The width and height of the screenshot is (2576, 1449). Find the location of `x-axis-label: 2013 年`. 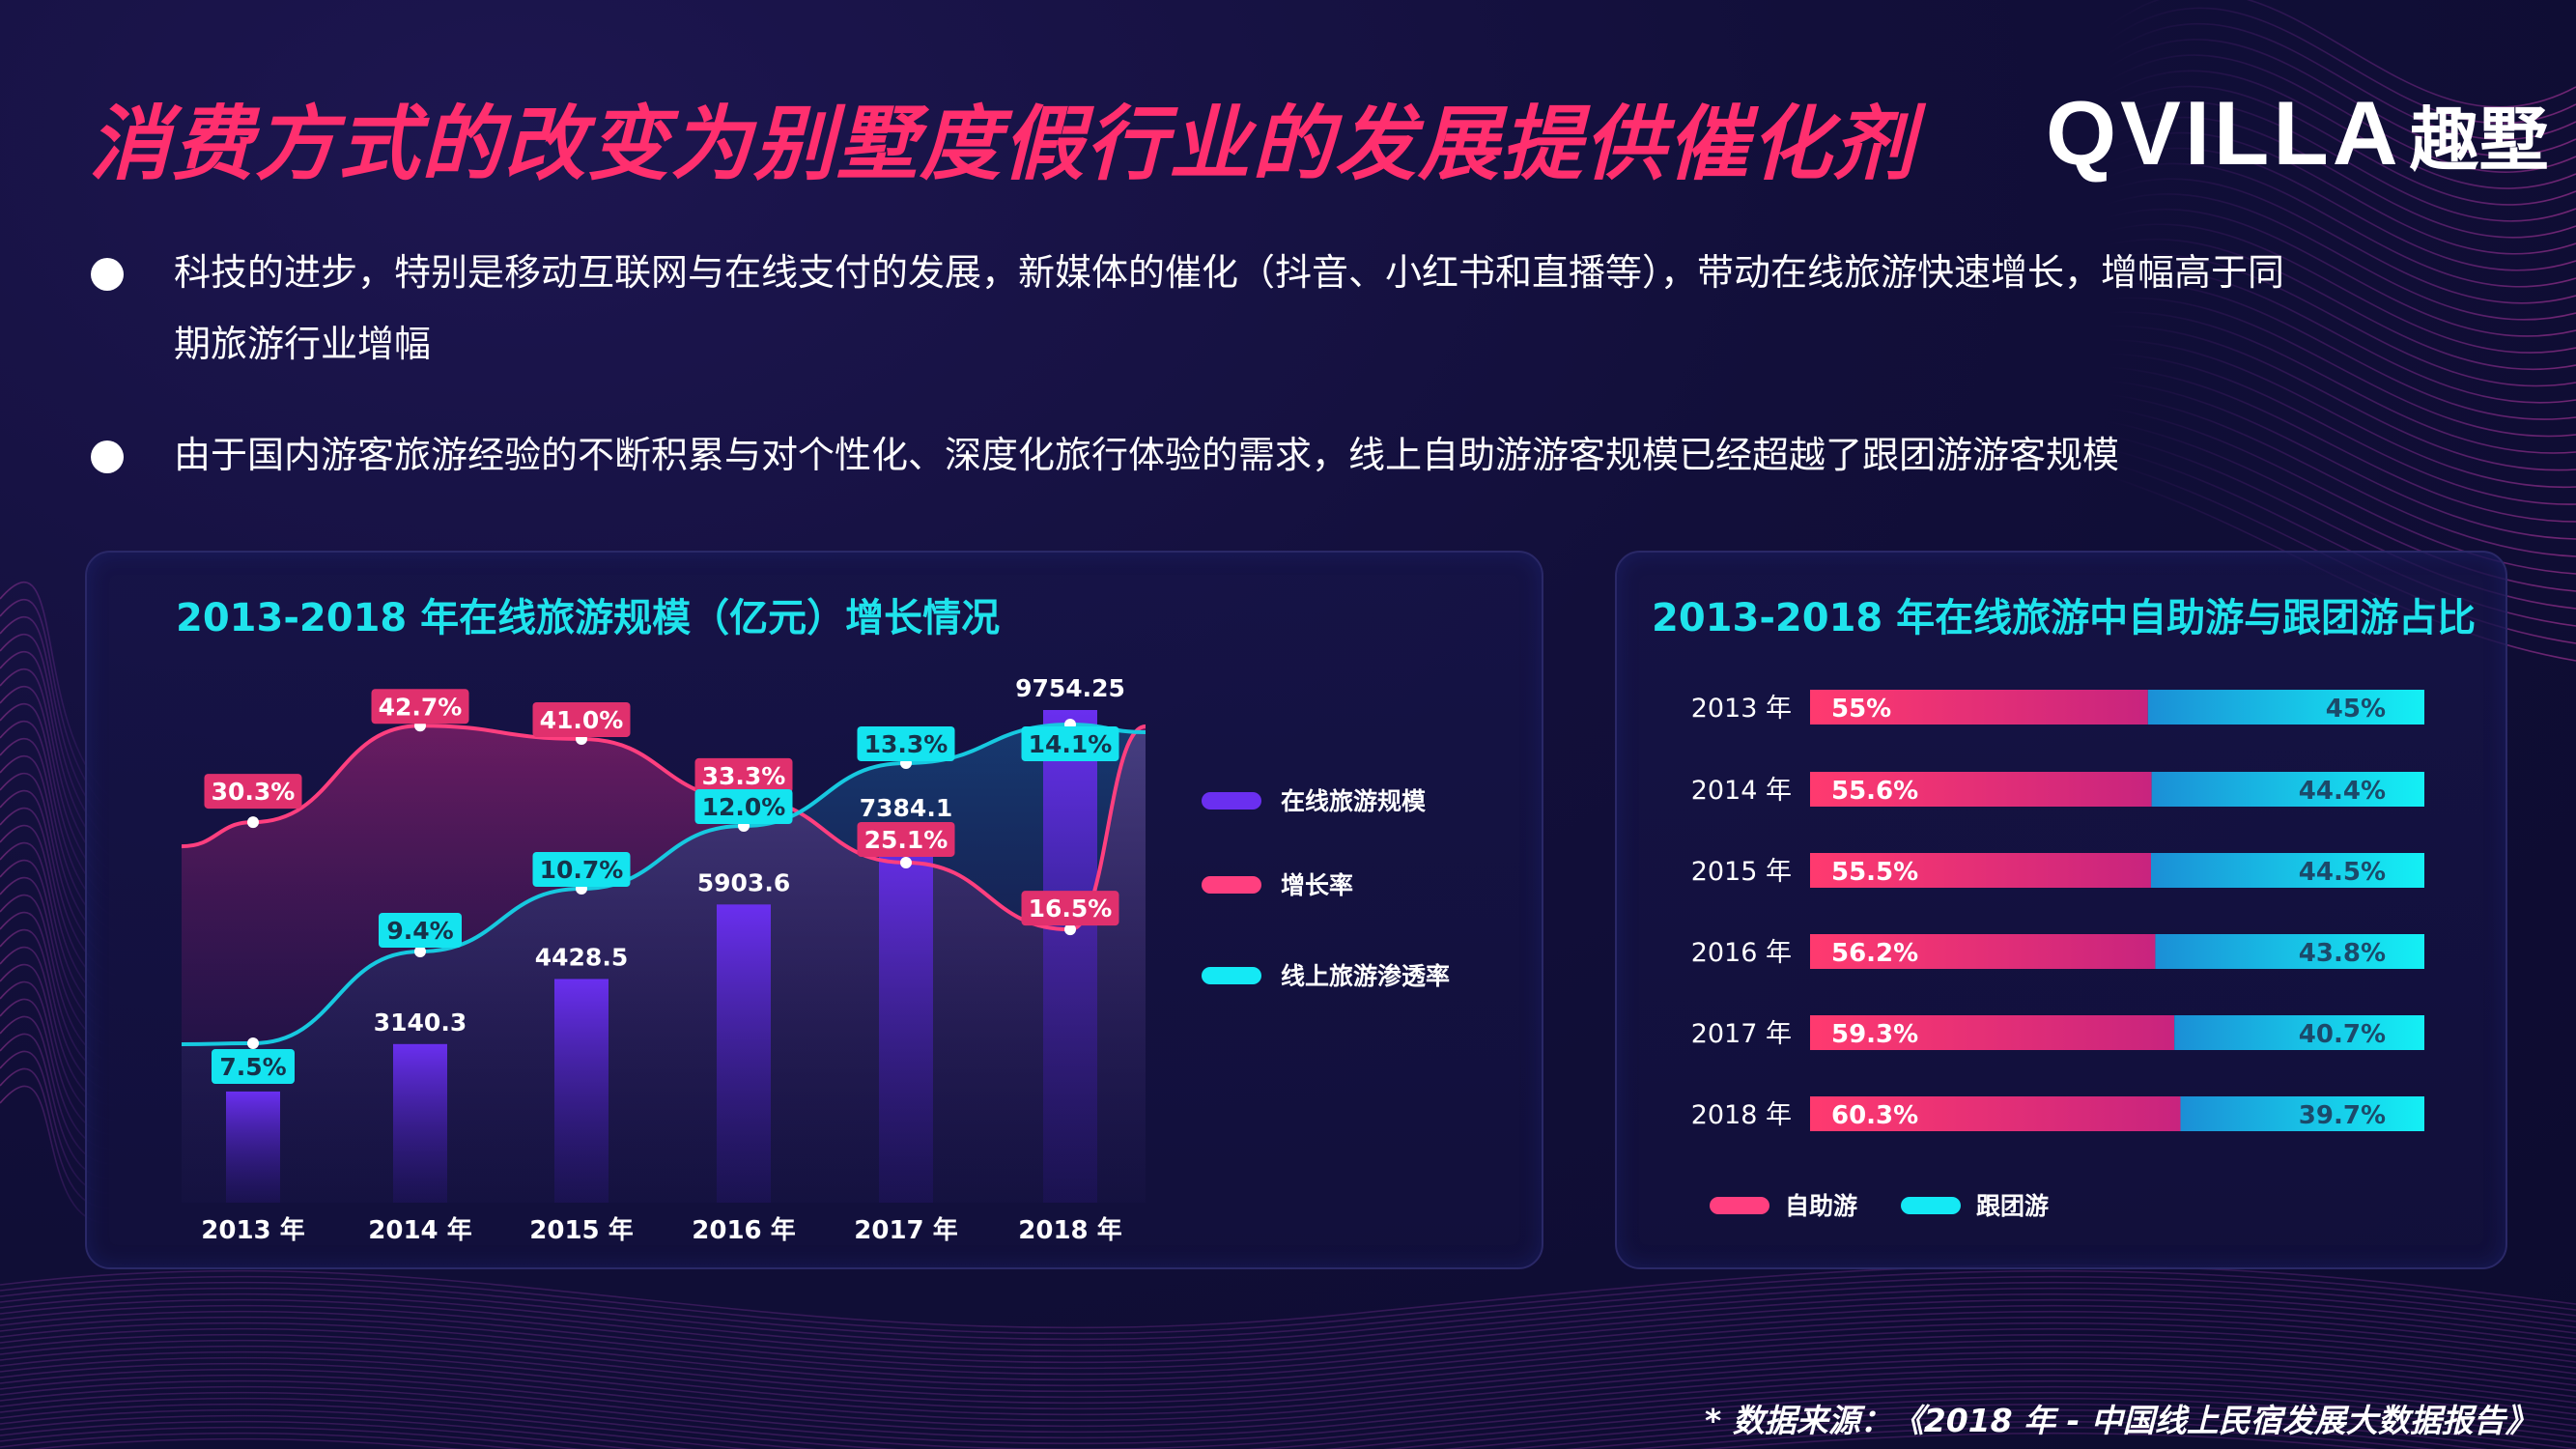

x-axis-label: 2013 年 is located at coordinates (252, 1230).